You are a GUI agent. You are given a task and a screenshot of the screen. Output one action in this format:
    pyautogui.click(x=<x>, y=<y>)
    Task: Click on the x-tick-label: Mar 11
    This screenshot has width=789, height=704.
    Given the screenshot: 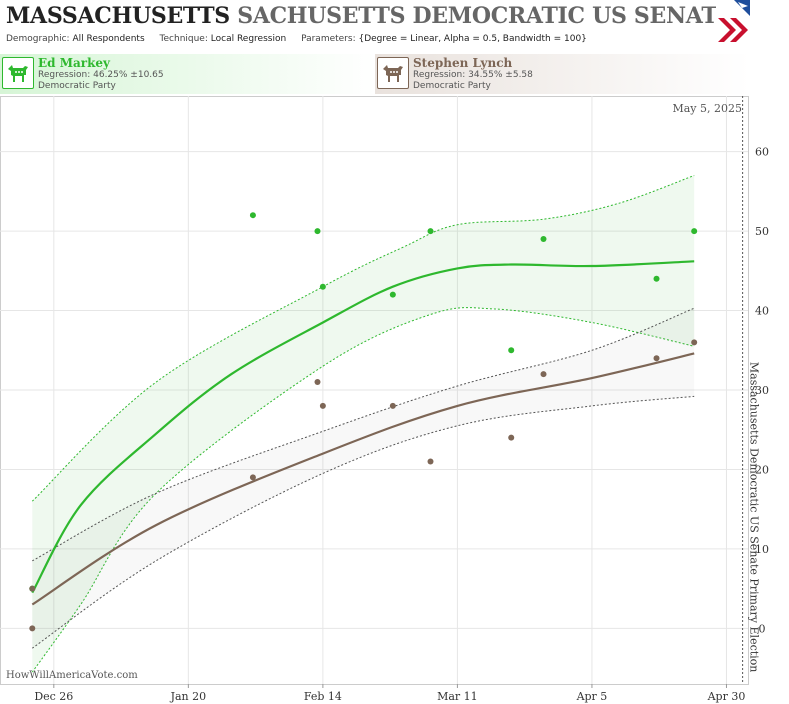 What is the action you would take?
    pyautogui.click(x=457, y=696)
    